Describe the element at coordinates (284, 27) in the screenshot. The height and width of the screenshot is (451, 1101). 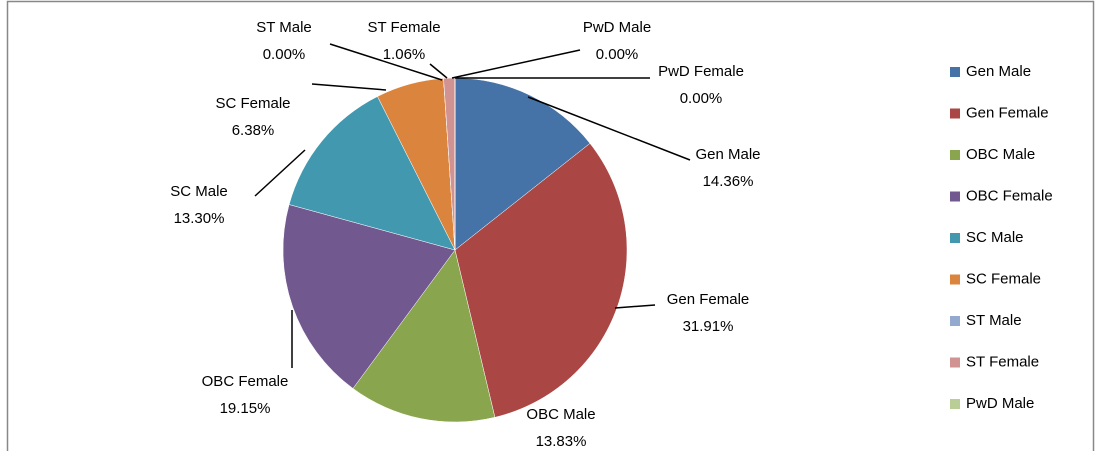
I see `data-label-name: ST Male` at that location.